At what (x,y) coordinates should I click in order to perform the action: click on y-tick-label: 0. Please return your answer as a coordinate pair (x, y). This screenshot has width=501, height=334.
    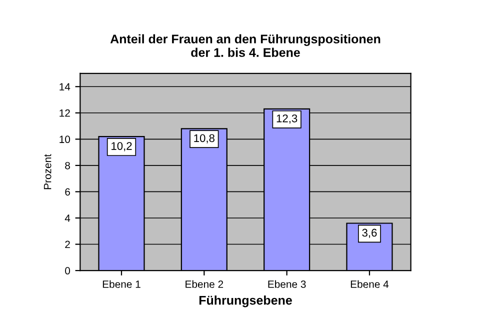
    Looking at the image, I should click on (67, 270).